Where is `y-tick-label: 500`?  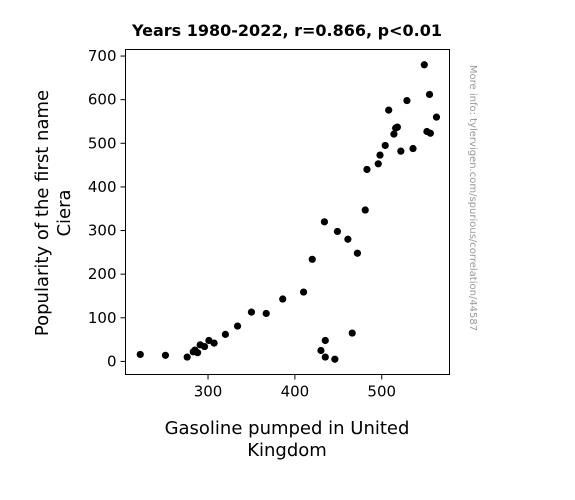 y-tick-label: 500 is located at coordinates (102, 143).